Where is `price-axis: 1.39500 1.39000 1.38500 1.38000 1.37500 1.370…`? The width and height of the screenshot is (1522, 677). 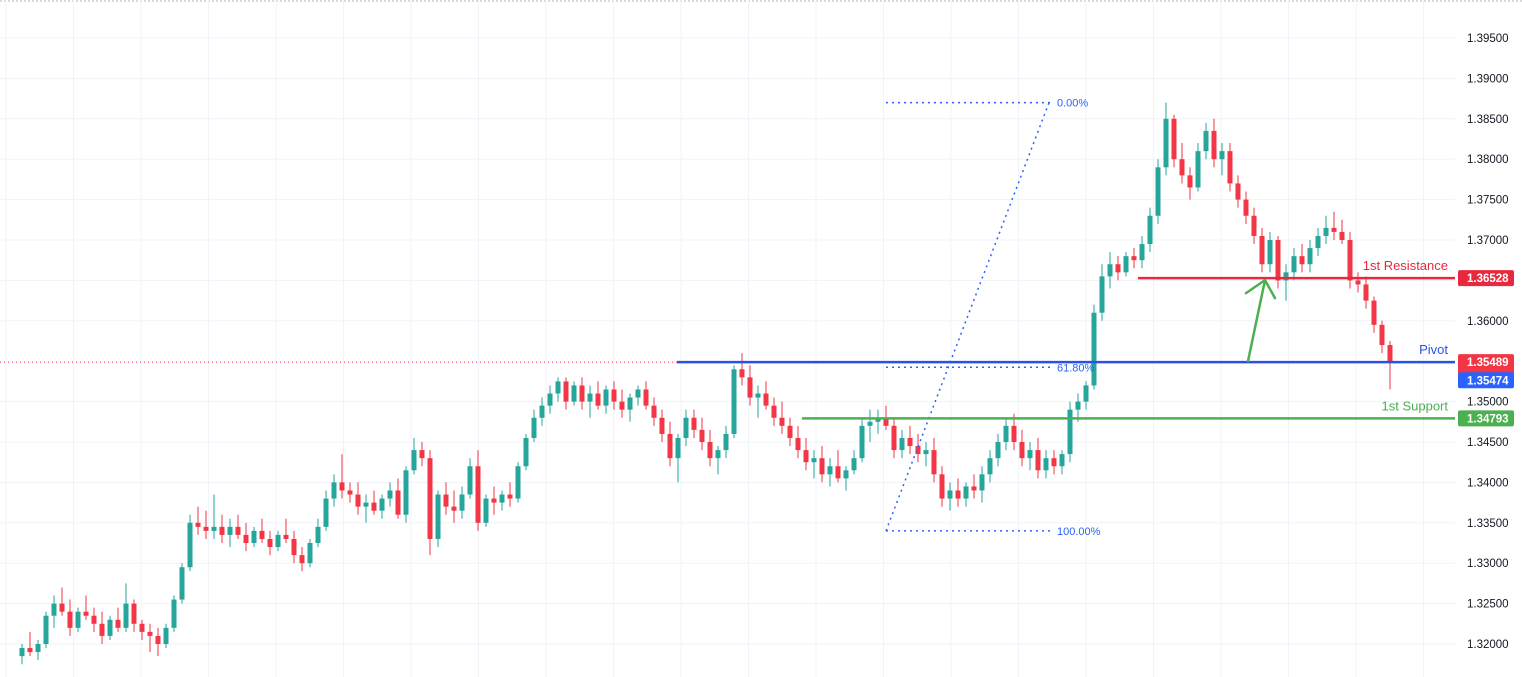 price-axis: 1.39500 1.39000 1.38500 1.38000 1.37500 1.370… is located at coordinates (1488, 342).